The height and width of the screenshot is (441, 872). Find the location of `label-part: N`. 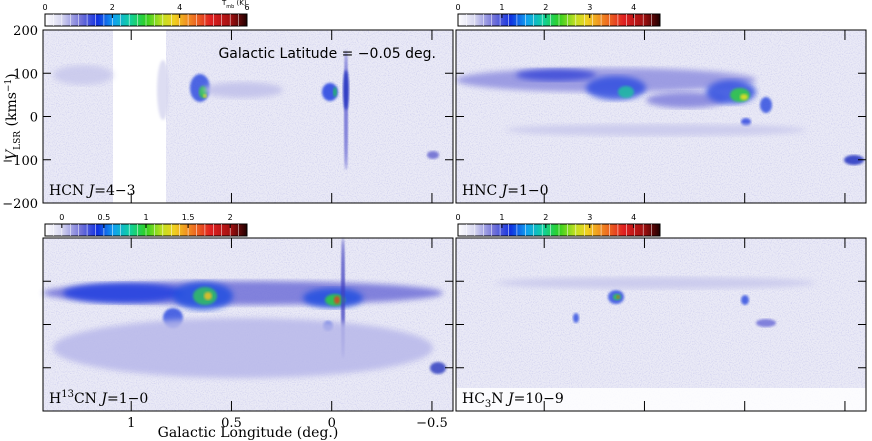

label-part: N is located at coordinates (499, 399).